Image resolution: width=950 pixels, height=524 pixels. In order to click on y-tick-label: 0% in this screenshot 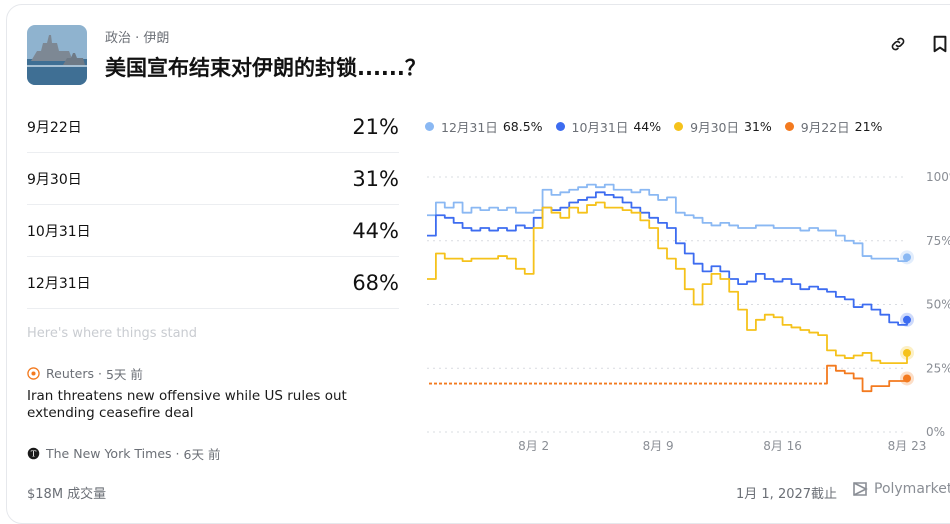, I will do `click(935, 432)`.